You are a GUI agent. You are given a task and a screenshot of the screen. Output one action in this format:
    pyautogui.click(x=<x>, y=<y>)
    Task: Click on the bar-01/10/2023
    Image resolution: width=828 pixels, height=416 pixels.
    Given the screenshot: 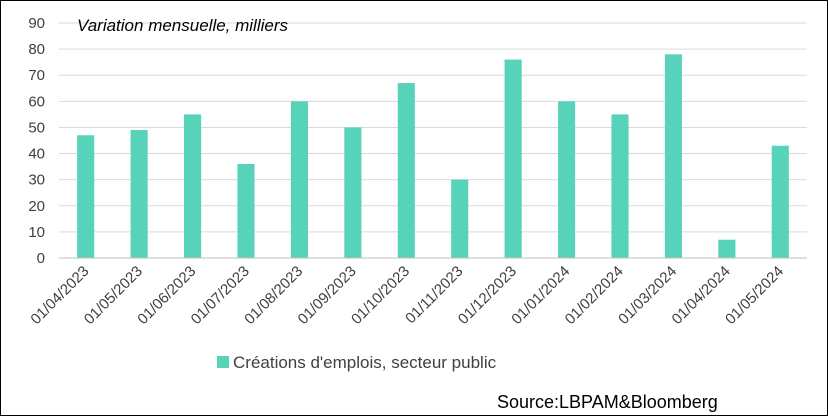 What is the action you would take?
    pyautogui.click(x=406, y=170)
    